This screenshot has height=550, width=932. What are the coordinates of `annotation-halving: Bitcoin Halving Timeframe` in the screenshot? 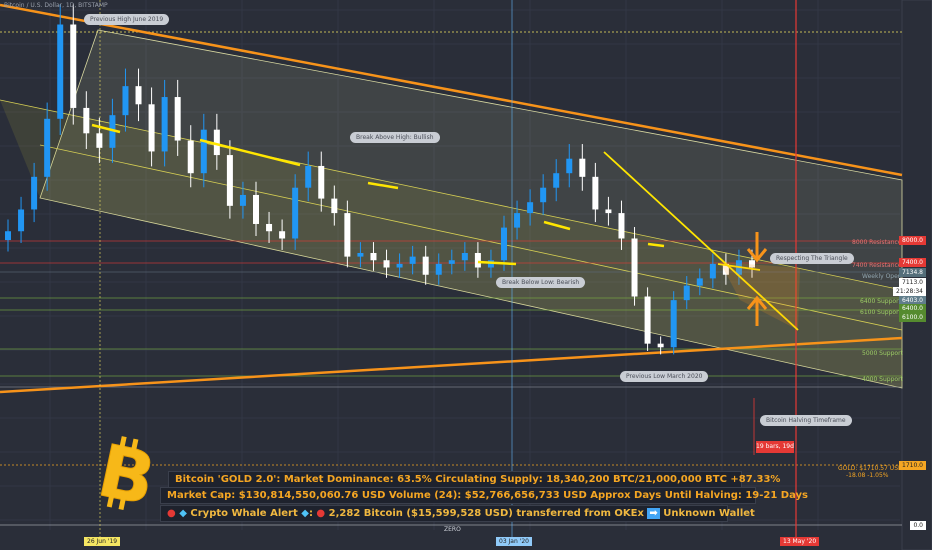 It's located at (806, 420).